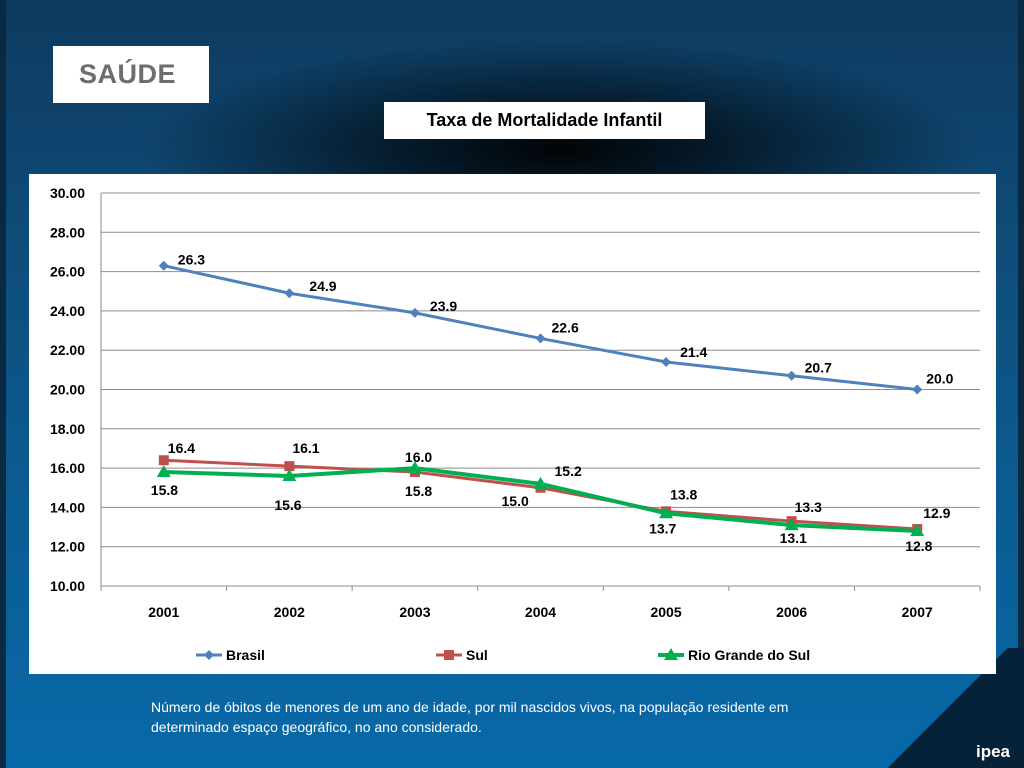 The image size is (1024, 768). Describe the element at coordinates (749, 655) in the screenshot. I see `legend-label-rio-grande-do-sul: Rio Grande do Sul` at that location.